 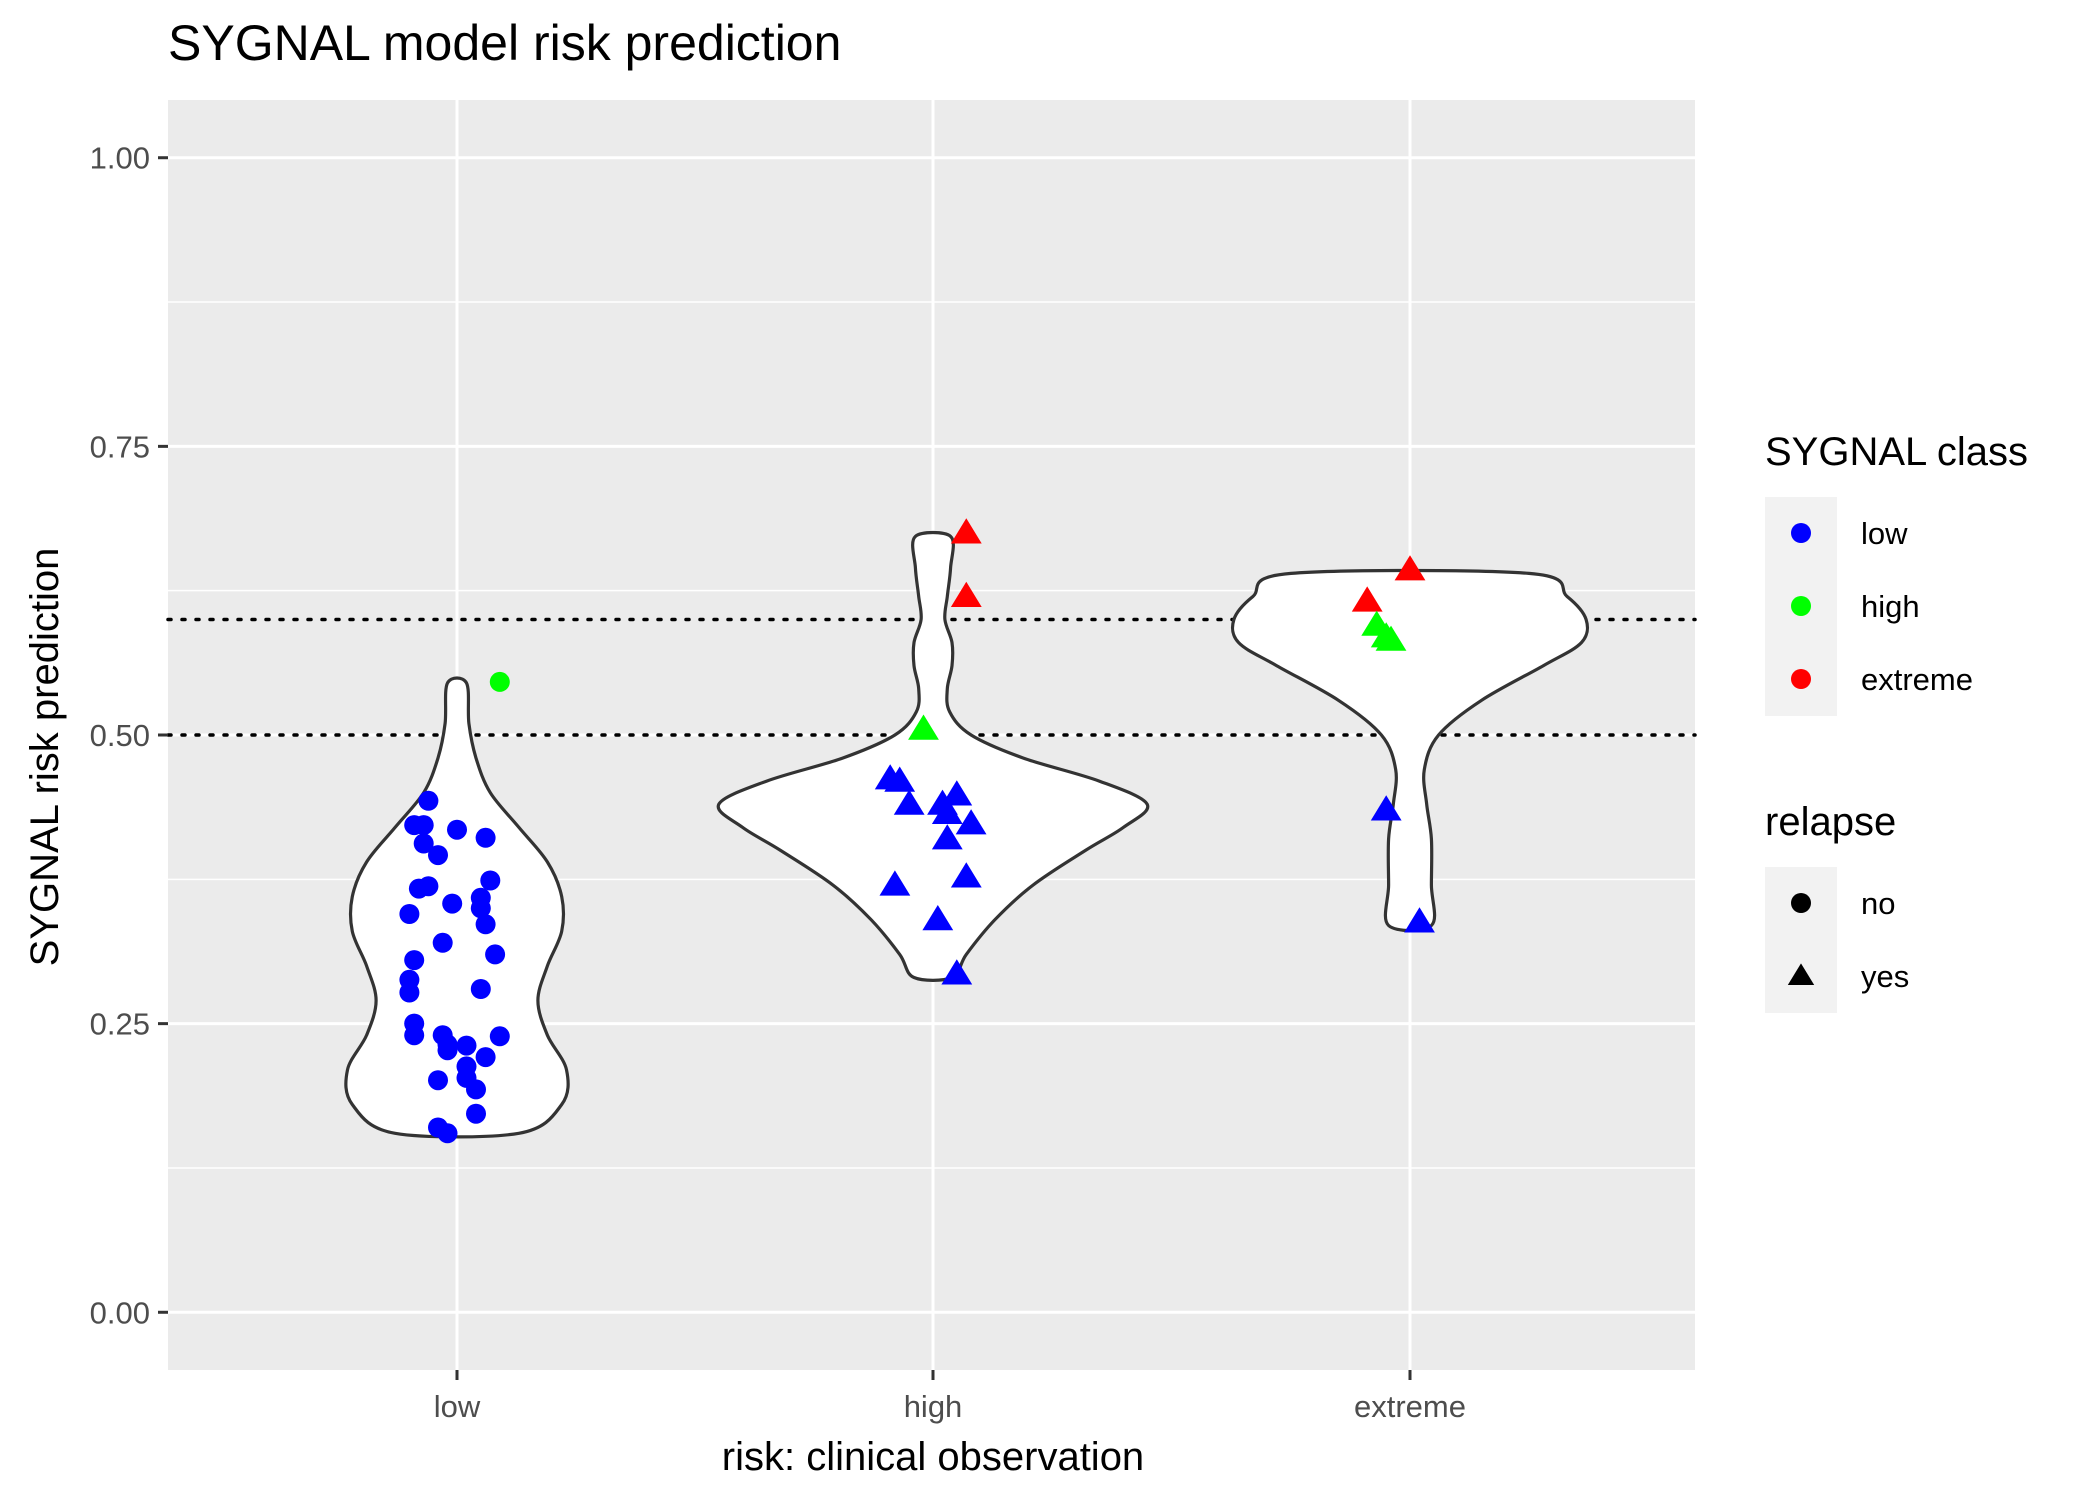 I want to click on violin-extreme, so click(x=1410, y=750).